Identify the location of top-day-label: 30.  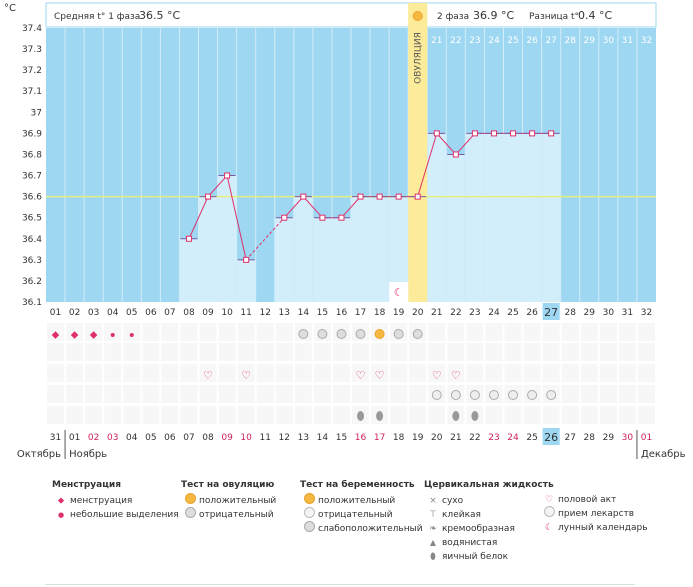
(609, 41).